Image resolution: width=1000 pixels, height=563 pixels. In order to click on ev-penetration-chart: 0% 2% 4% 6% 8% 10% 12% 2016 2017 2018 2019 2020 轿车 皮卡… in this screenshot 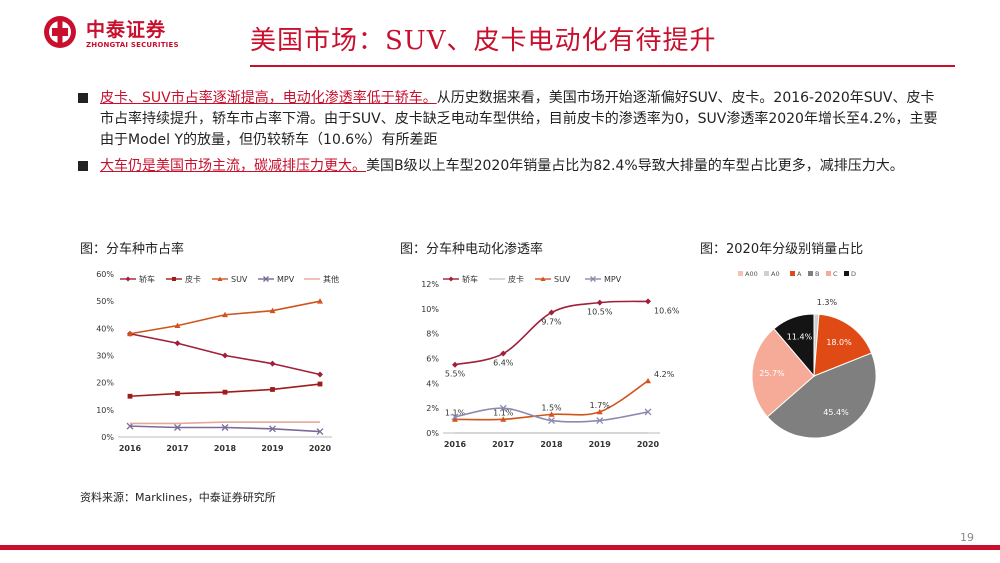, I will do `click(550, 361)`.